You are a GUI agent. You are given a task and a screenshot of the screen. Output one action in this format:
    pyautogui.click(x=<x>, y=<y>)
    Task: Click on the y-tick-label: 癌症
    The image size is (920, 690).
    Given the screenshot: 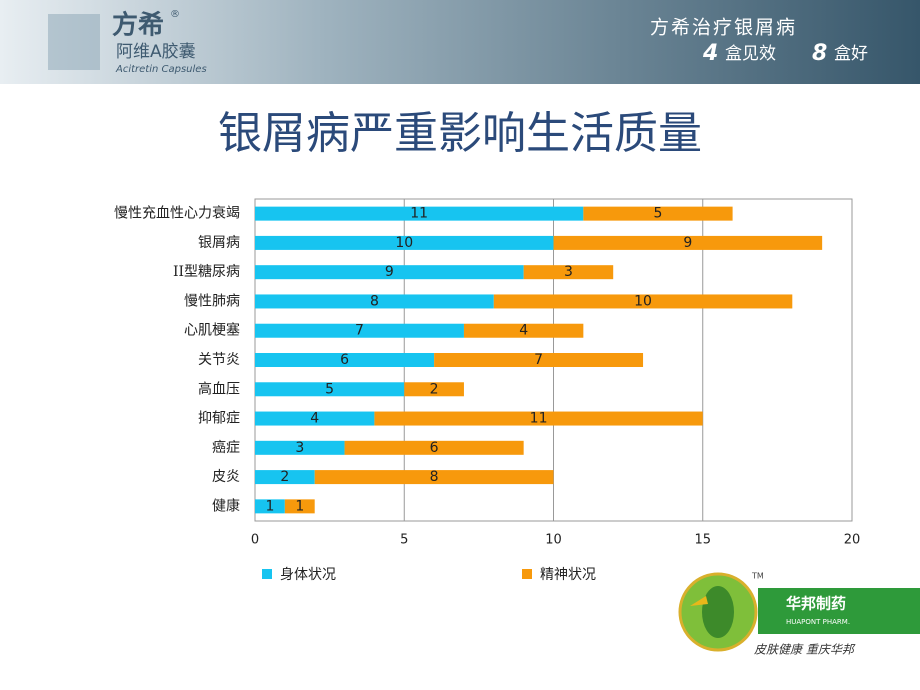 What is the action you would take?
    pyautogui.click(x=226, y=448)
    